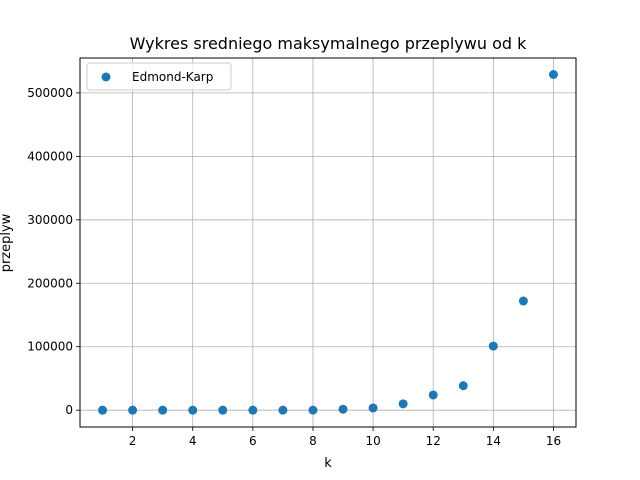  I want to click on x-axis-label: k, so click(328, 463).